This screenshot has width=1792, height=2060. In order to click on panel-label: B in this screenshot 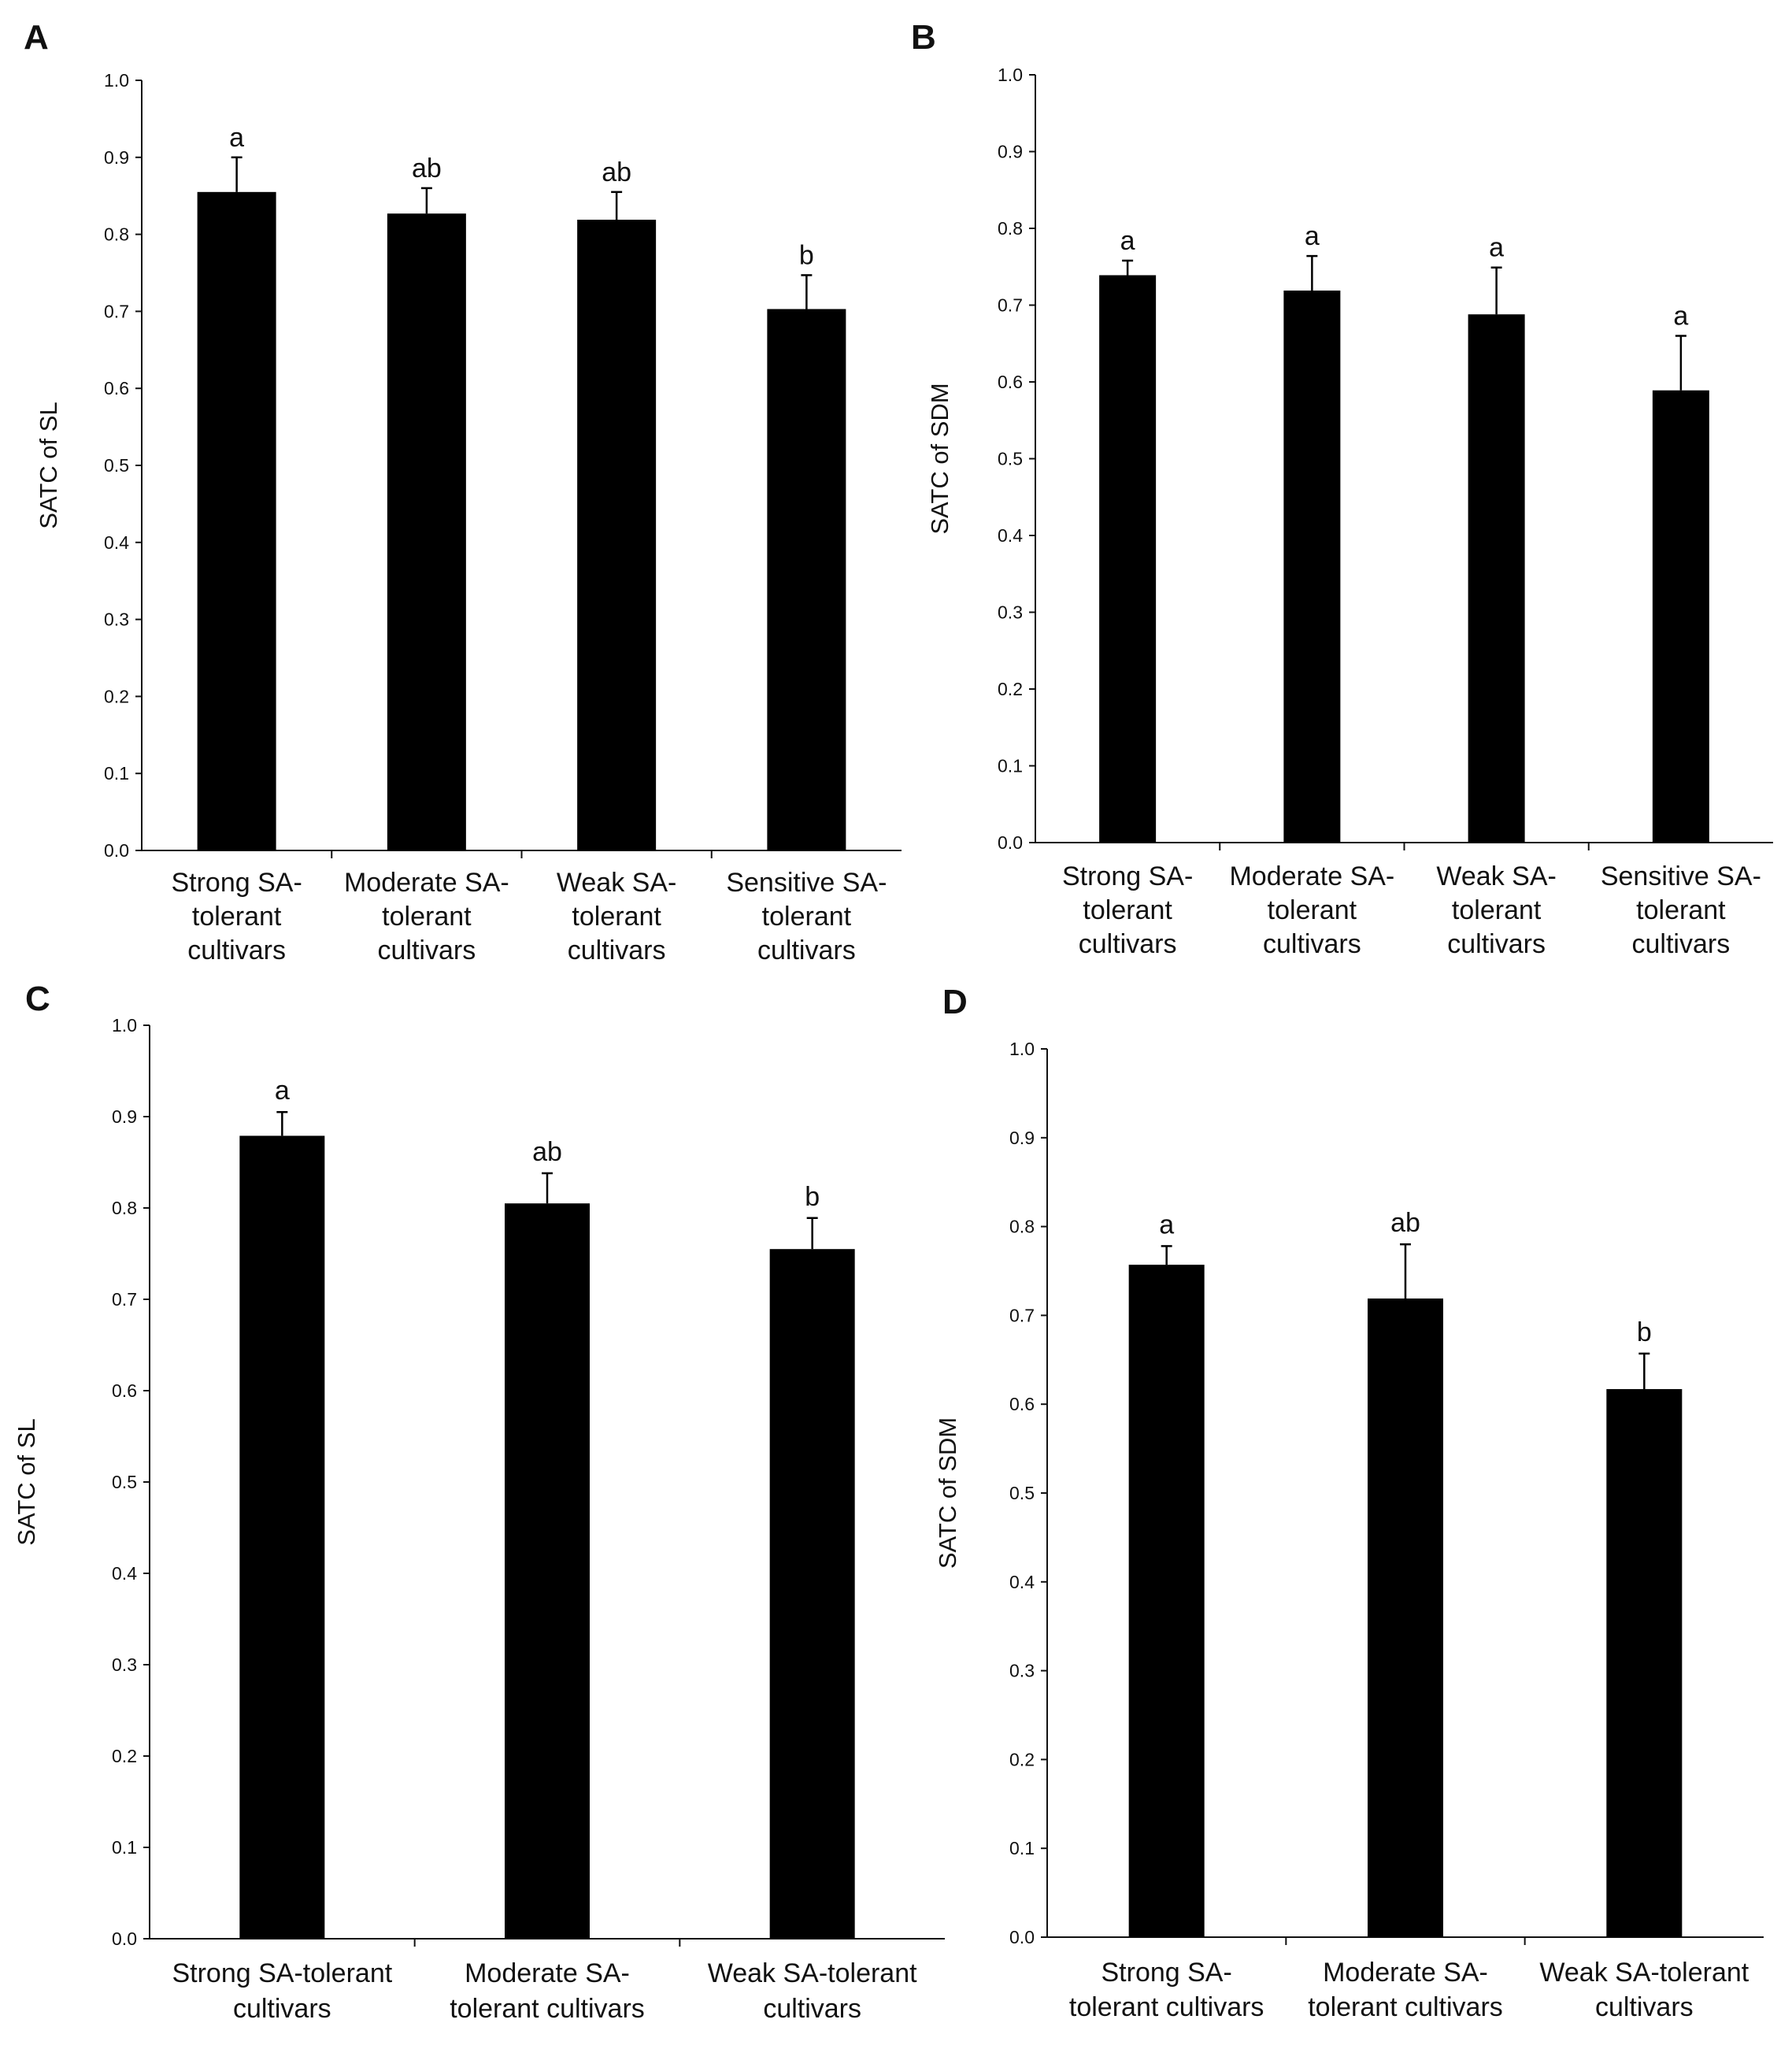, I will do `click(923, 37)`.